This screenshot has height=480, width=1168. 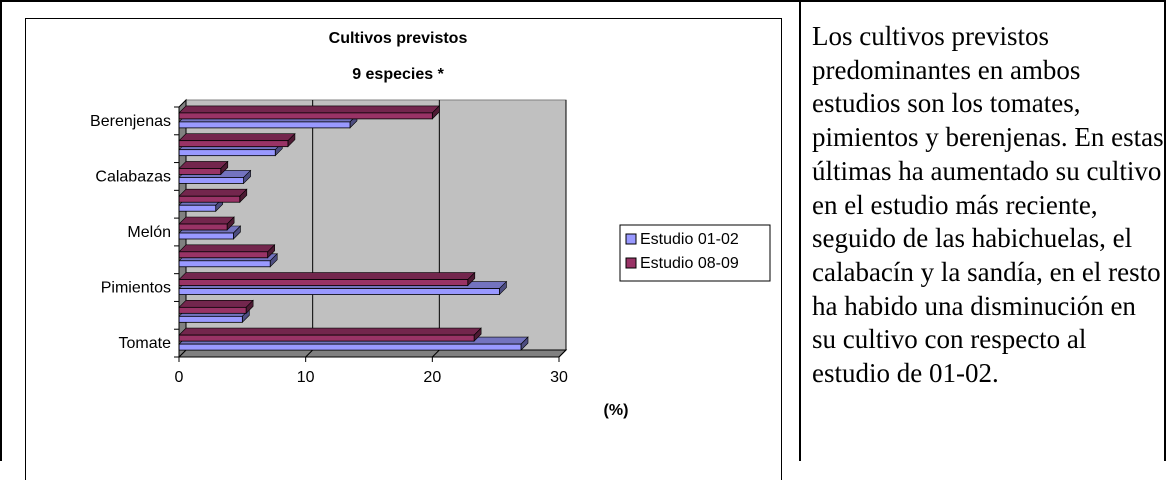 I want to click on y-tick-label: Calabazas, so click(x=133, y=176).